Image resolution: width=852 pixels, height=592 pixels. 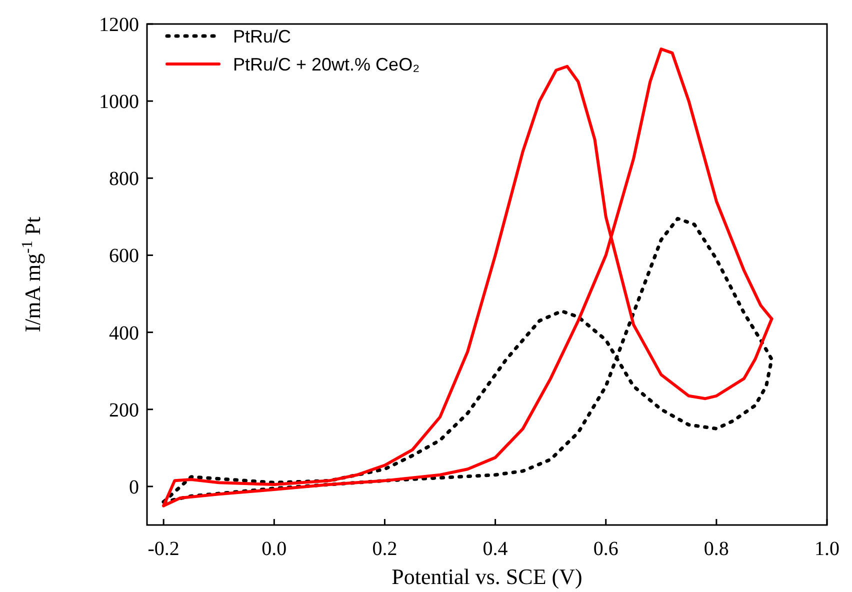 What do you see at coordinates (124, 410) in the screenshot?
I see `y-tick-label: 200` at bounding box center [124, 410].